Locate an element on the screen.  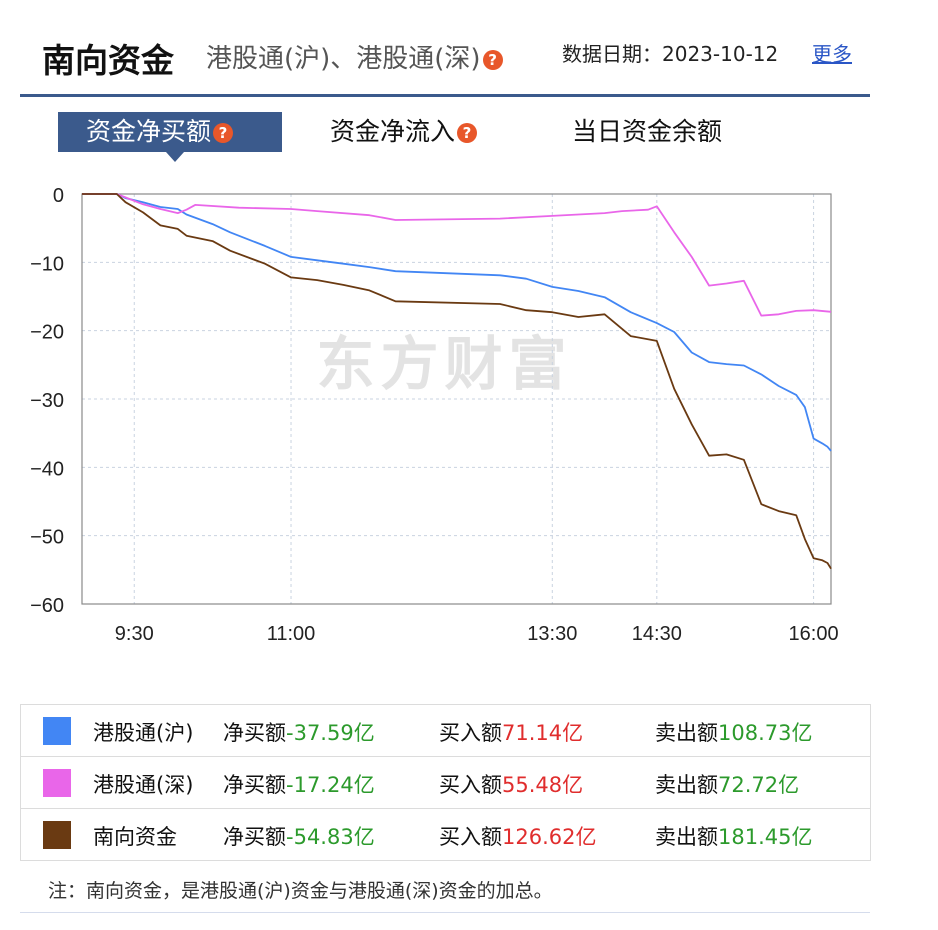
legend-net: 净买额-17.24亿 is located at coordinates (299, 784).